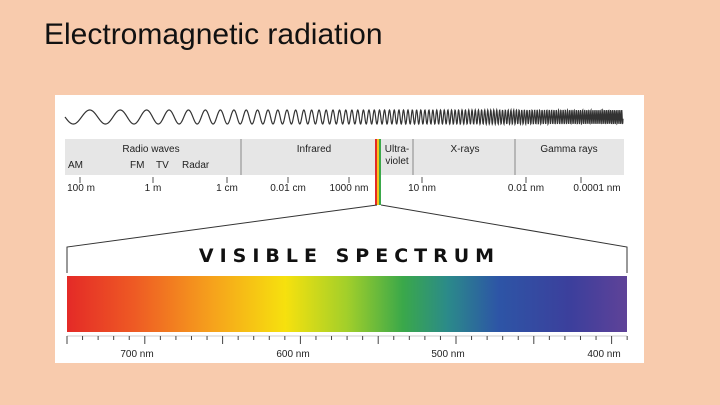  I want to click on zoom-line-right, so click(504, 238).